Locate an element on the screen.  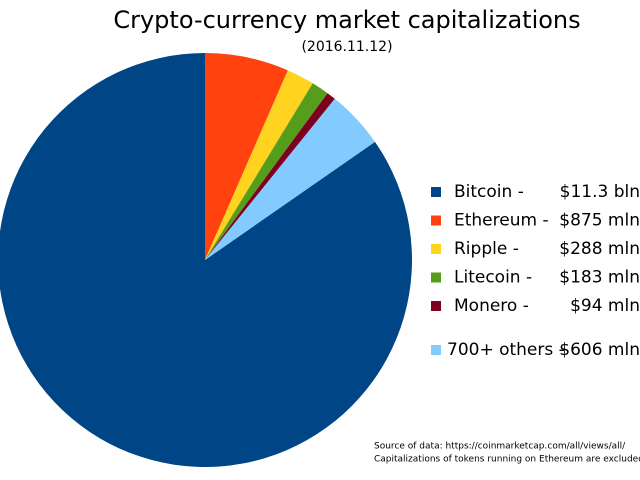
chart-title: Crypto-currency market capitalizations is located at coordinates (346, 20).